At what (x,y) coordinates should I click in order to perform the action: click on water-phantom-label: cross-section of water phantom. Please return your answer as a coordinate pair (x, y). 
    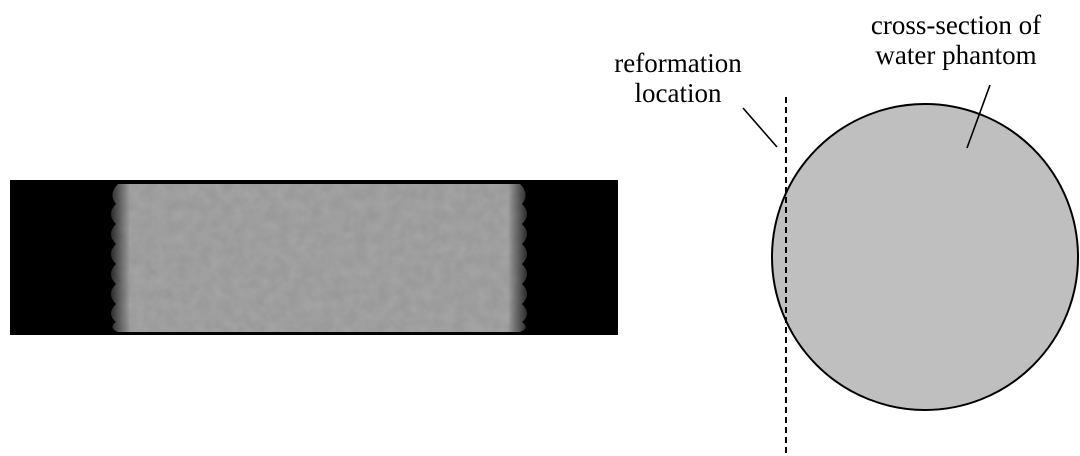
    Looking at the image, I should click on (956, 40).